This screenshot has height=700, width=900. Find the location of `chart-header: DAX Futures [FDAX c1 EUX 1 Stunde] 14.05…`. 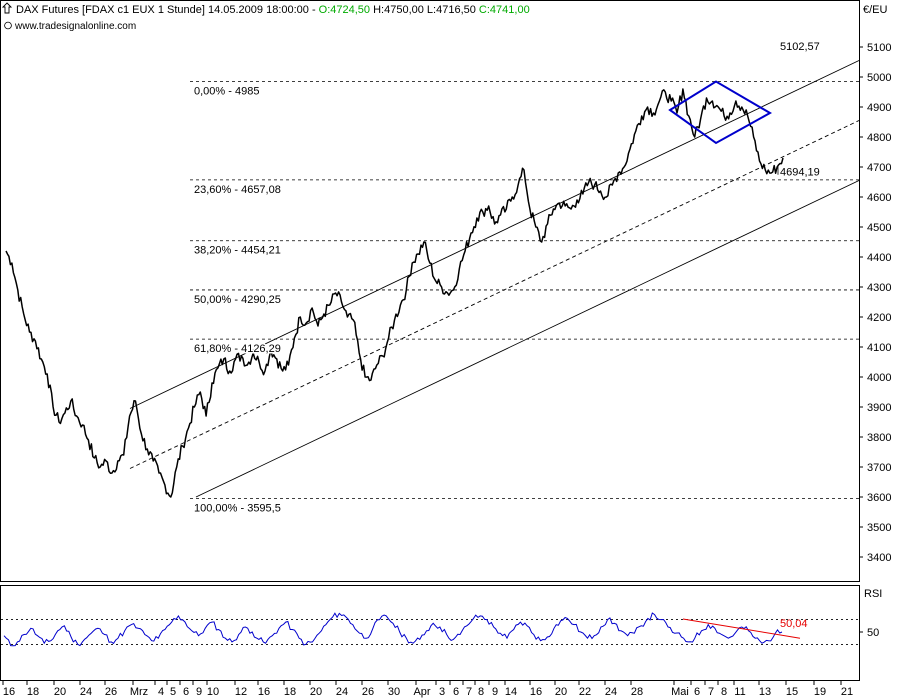

chart-header: DAX Futures [FDAX c1 EUX 1 Stunde] 14.05… is located at coordinates (273, 10).